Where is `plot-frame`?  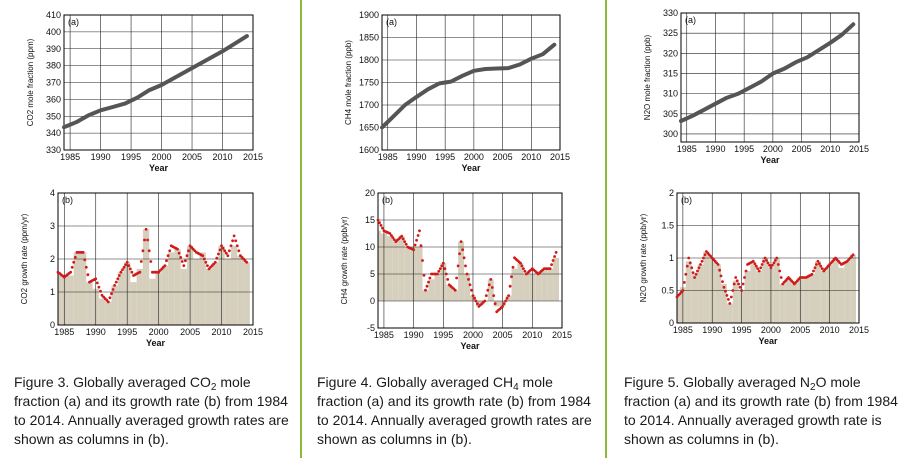 plot-frame is located at coordinates (768, 258).